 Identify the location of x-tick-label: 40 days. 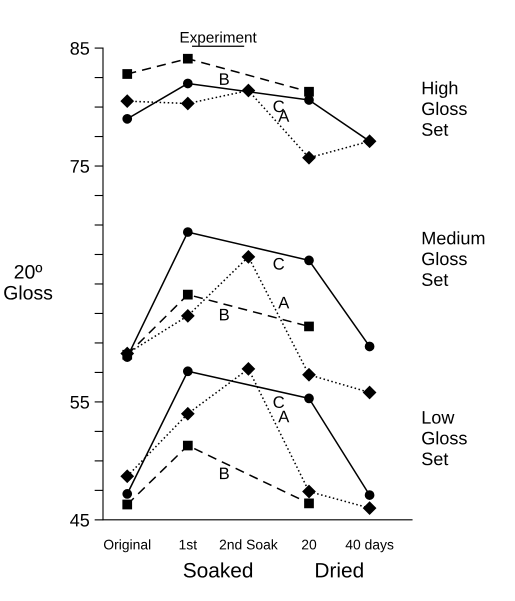
(370, 545).